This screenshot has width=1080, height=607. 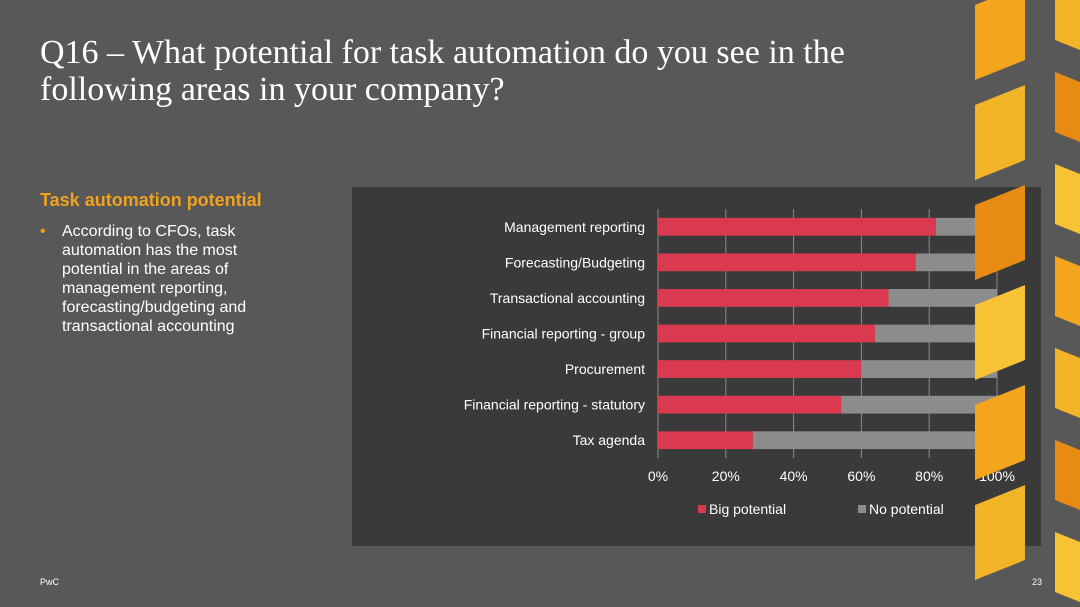 What do you see at coordinates (554, 405) in the screenshot?
I see `category-label: Financial reporting - statutory` at bounding box center [554, 405].